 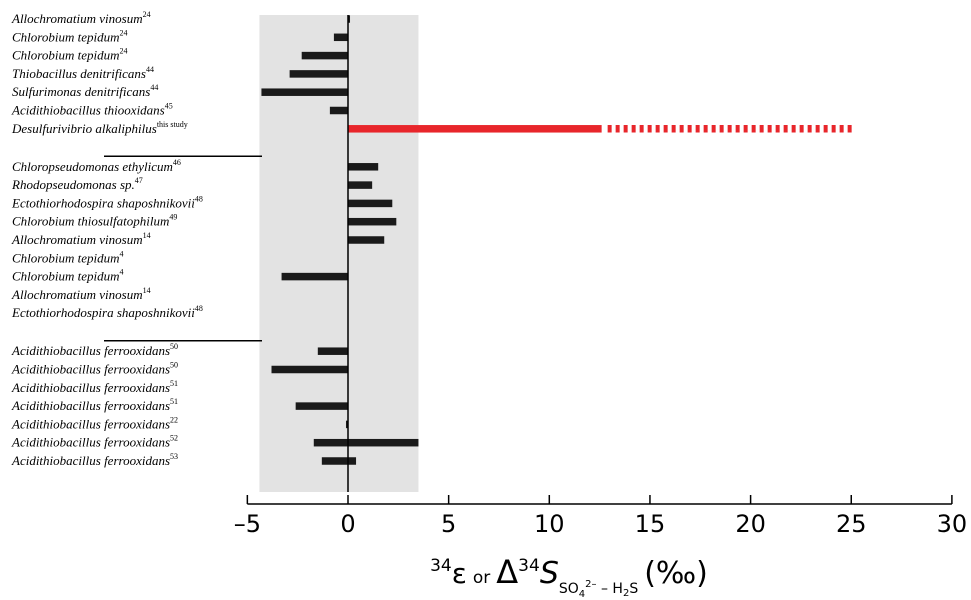 I want to click on reference-superscript: 52, so click(x=174, y=438).